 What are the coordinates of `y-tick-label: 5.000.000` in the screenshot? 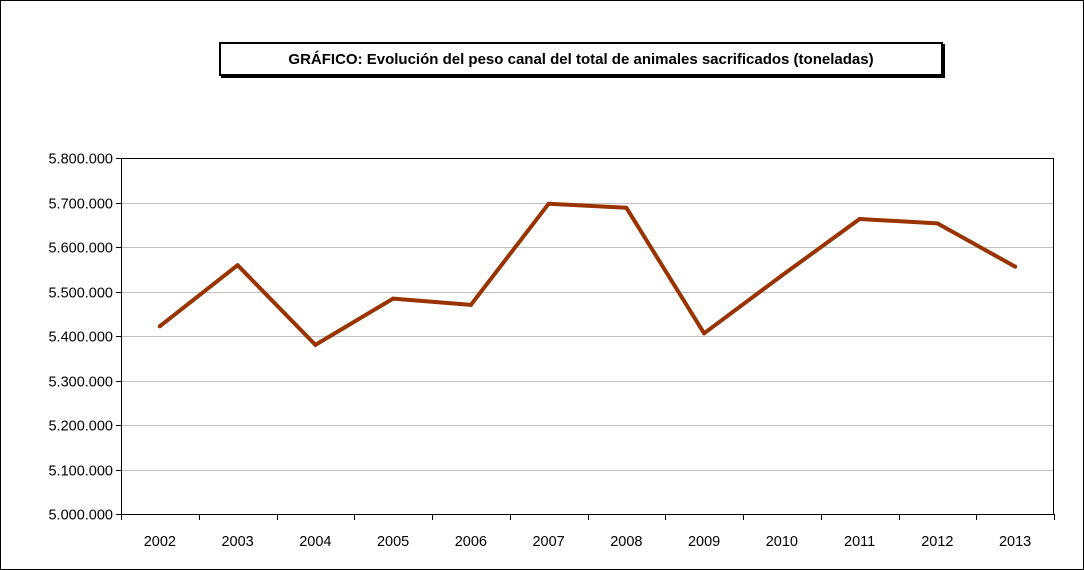 It's located at (80, 516).